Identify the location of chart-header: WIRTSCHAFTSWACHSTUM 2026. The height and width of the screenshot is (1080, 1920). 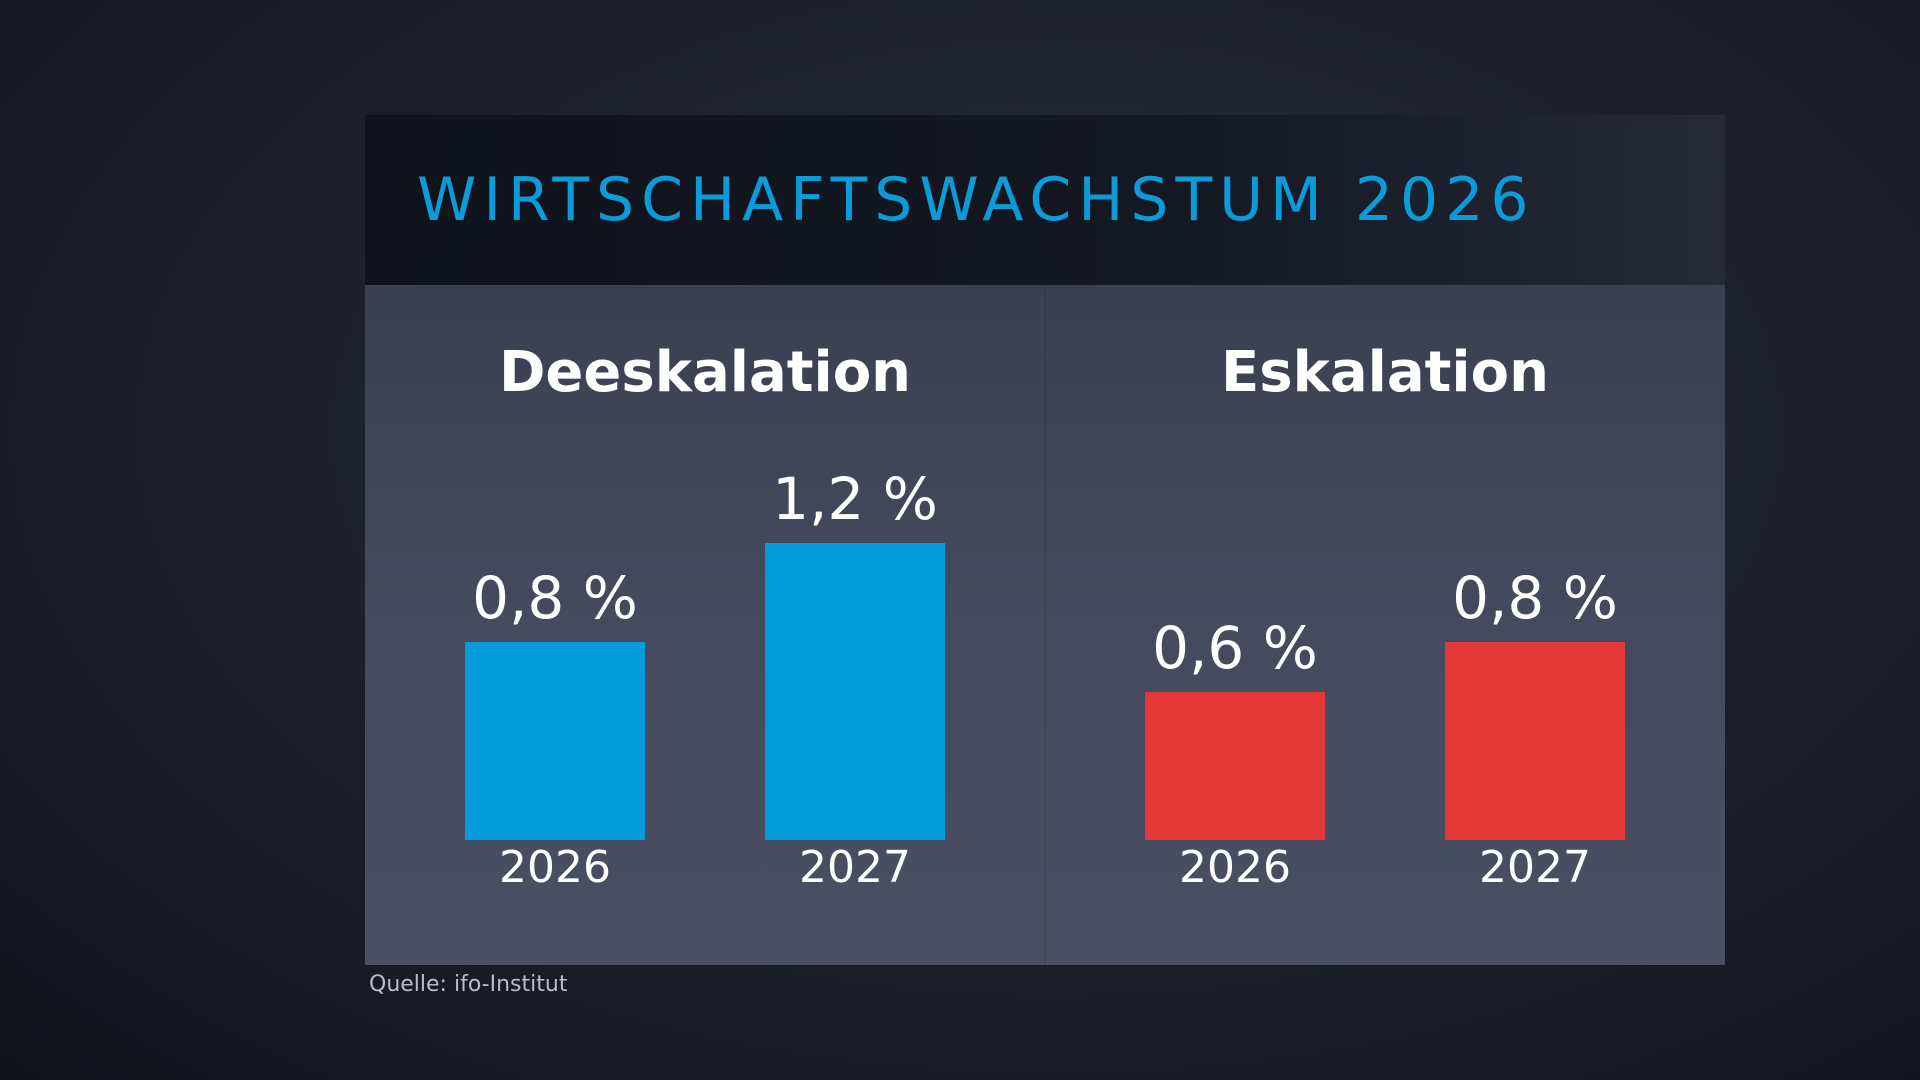
(1045, 200).